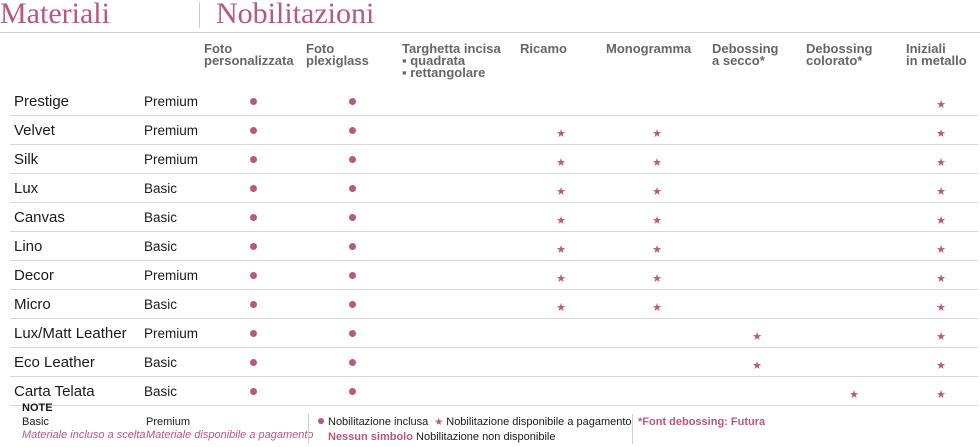  Describe the element at coordinates (308, 429) in the screenshot. I see `notes-divider` at that location.